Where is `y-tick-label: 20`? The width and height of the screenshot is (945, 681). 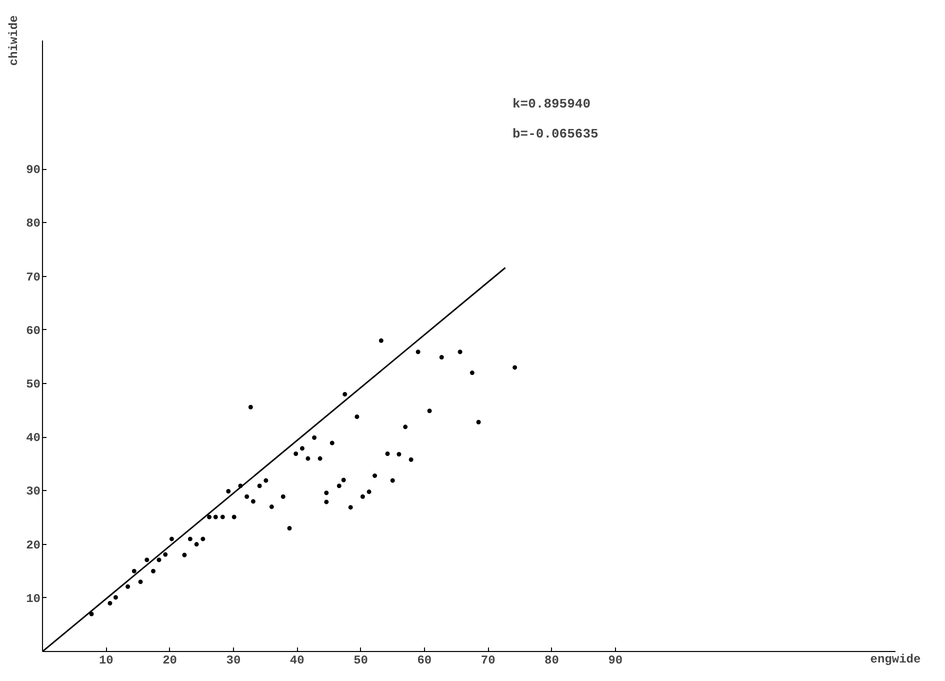
y-tick-label: 20 is located at coordinates (33, 545).